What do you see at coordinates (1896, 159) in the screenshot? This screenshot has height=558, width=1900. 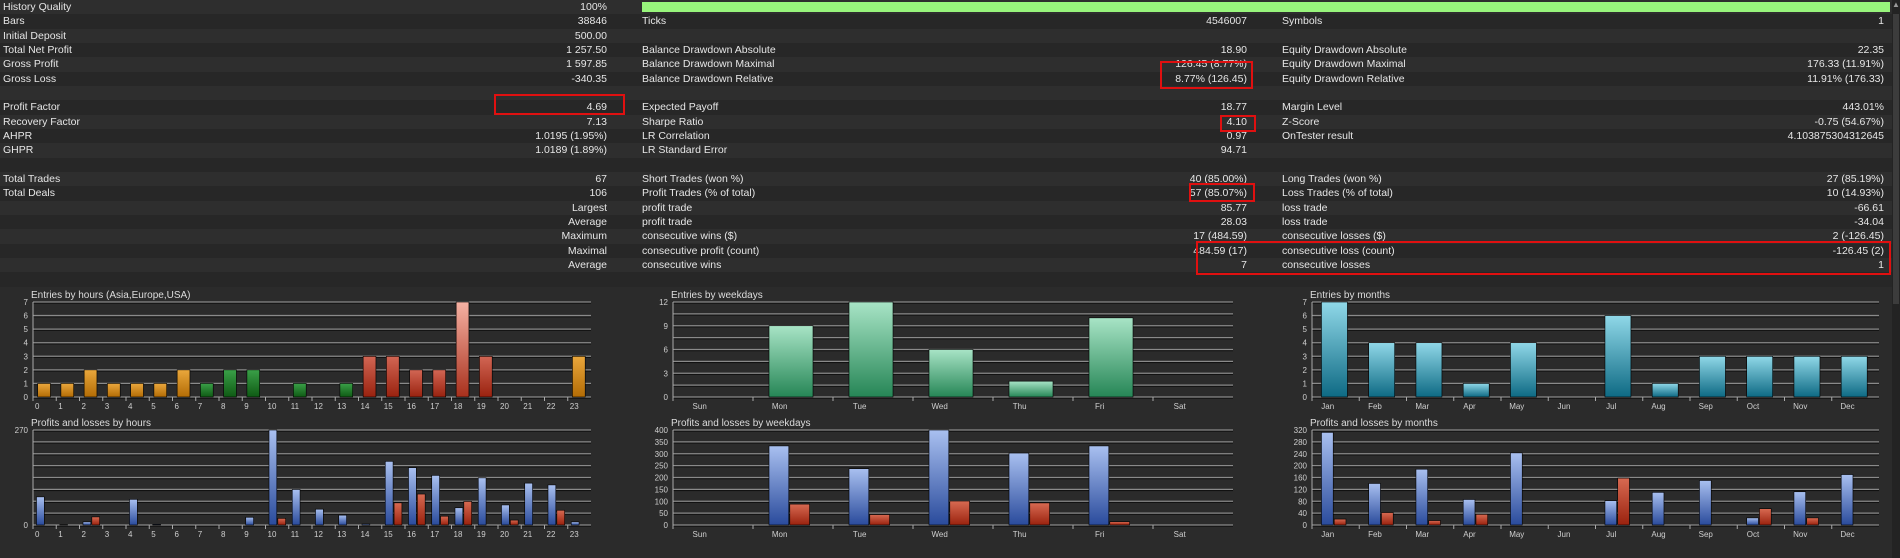 I see `scrollbar-thumb` at bounding box center [1896, 159].